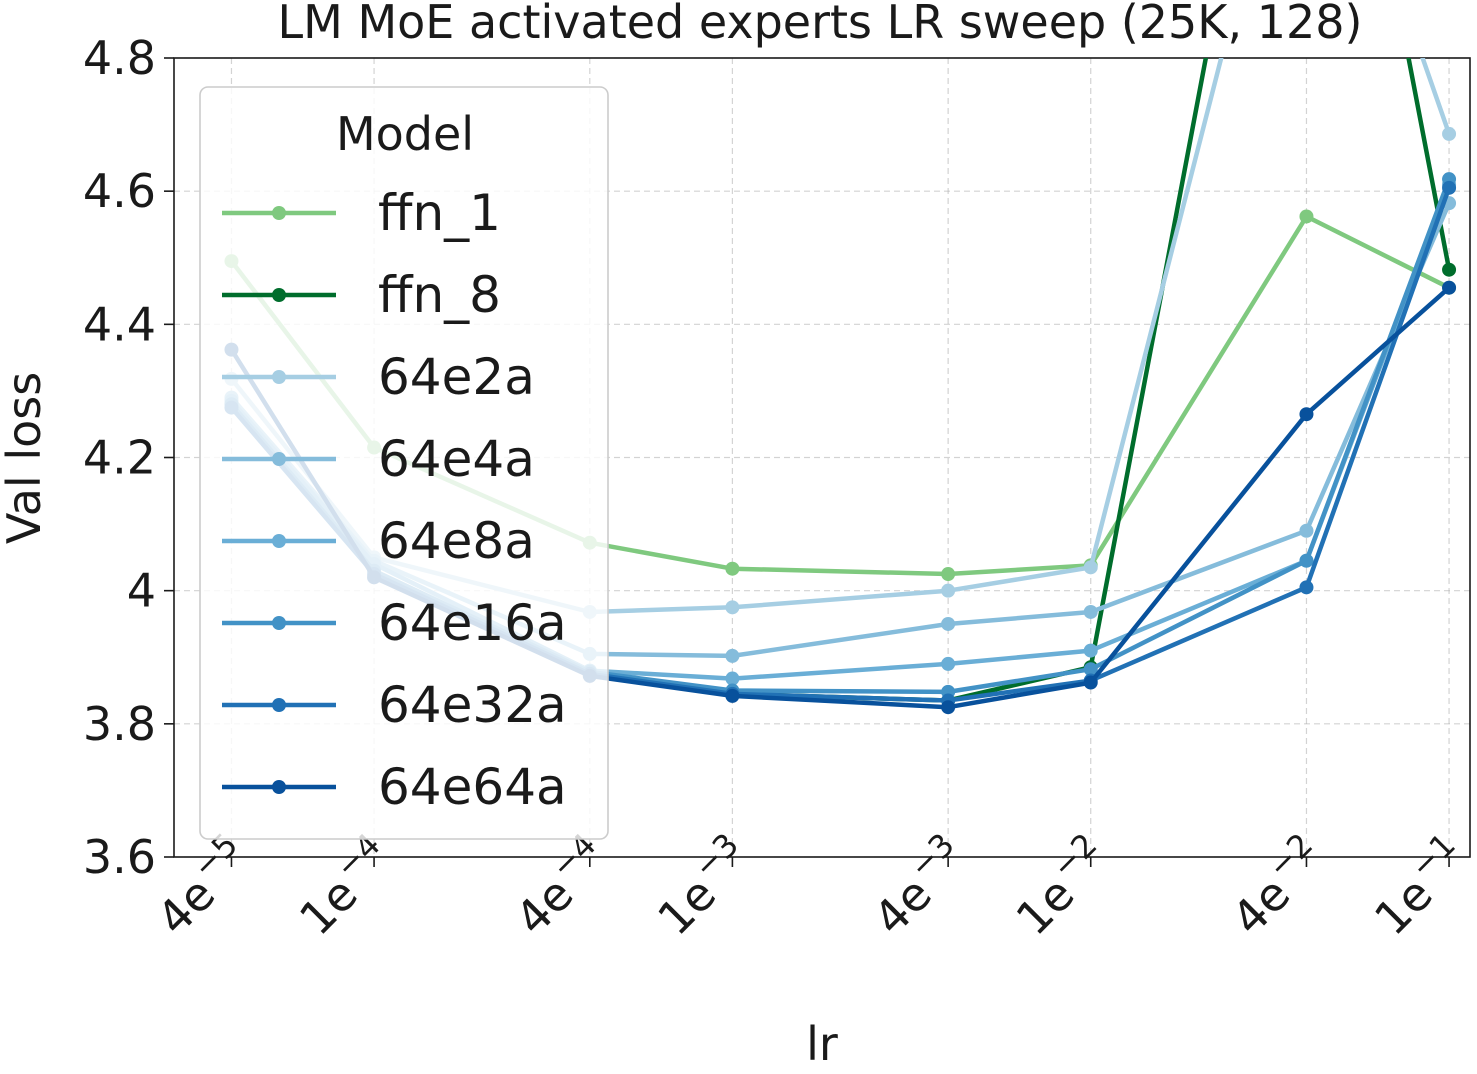  Describe the element at coordinates (361, 295) in the screenshot. I see `legend-item: ffn_8` at that location.